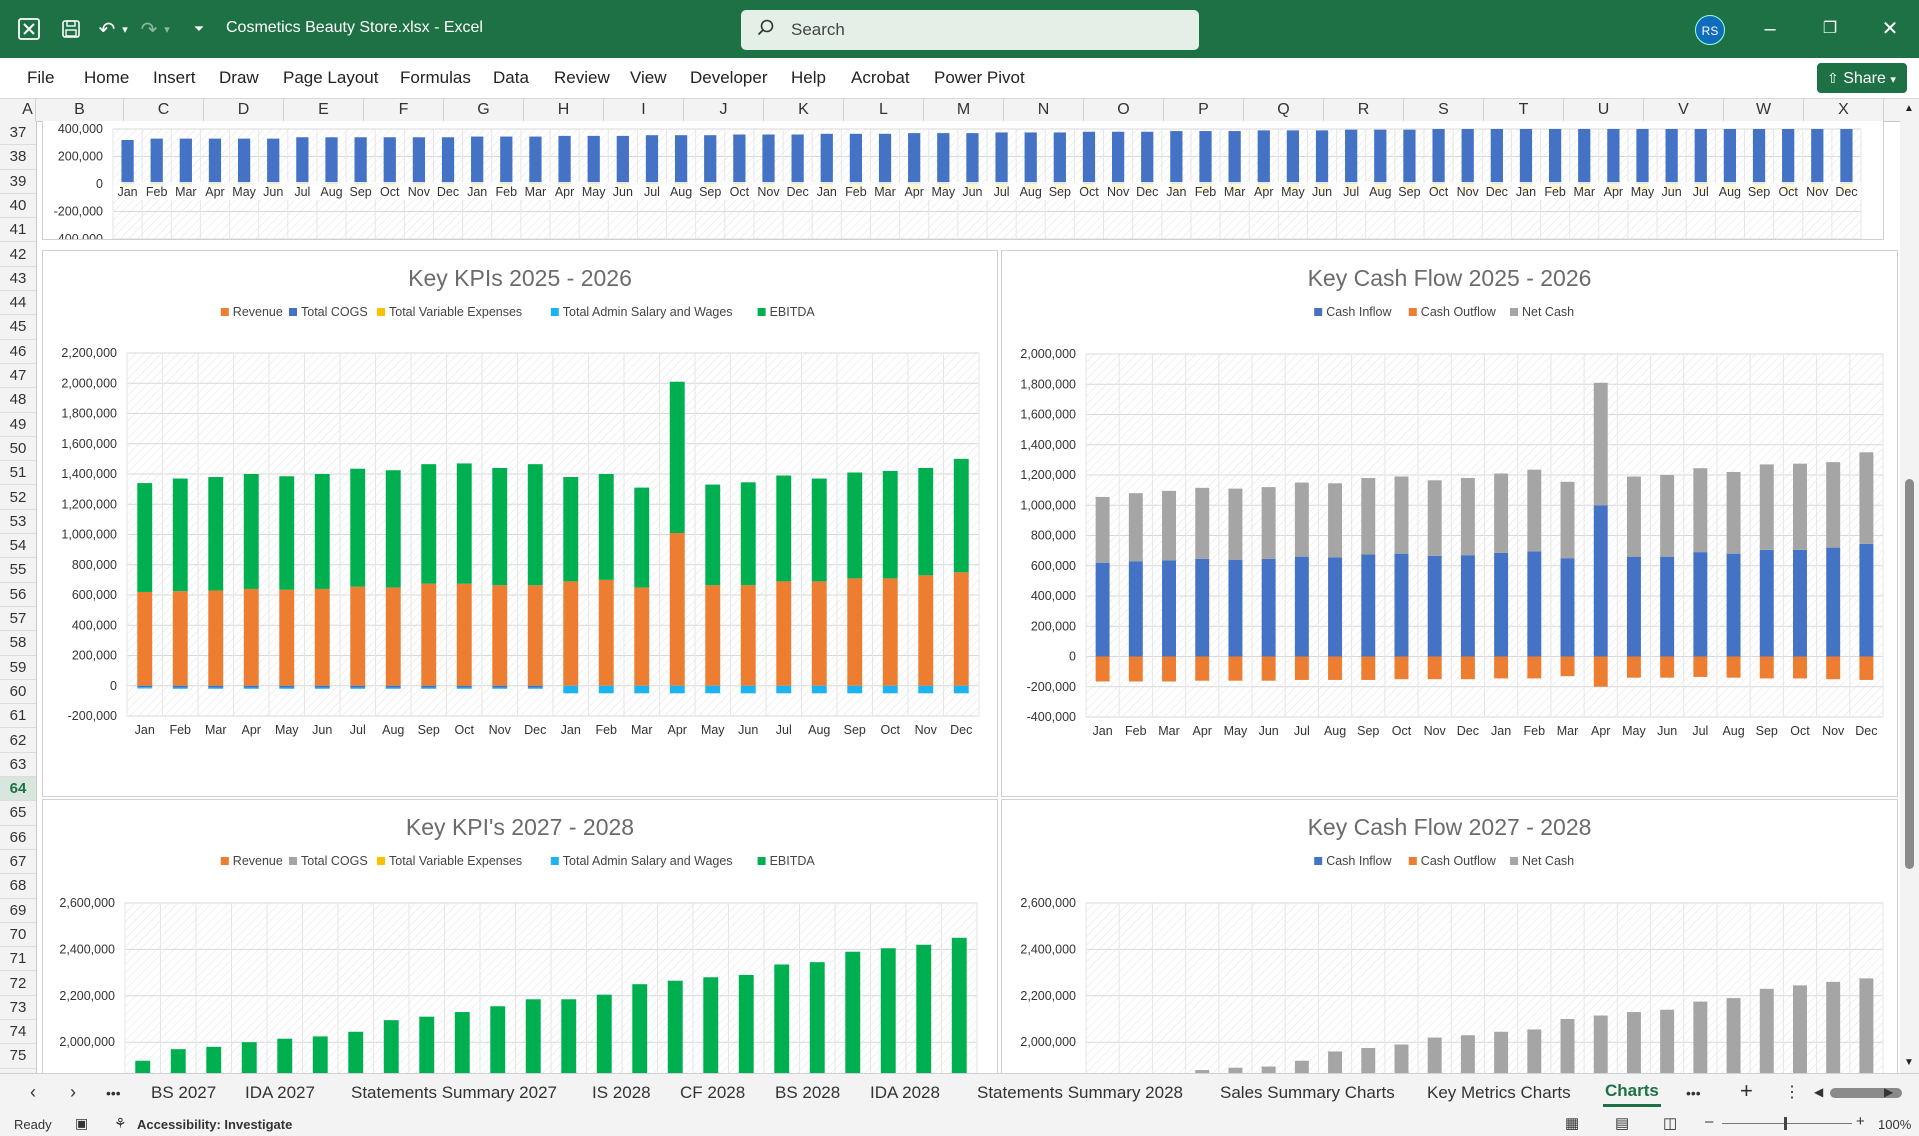  I want to click on horizontal-scrollbar-thumb, so click(1866, 1093).